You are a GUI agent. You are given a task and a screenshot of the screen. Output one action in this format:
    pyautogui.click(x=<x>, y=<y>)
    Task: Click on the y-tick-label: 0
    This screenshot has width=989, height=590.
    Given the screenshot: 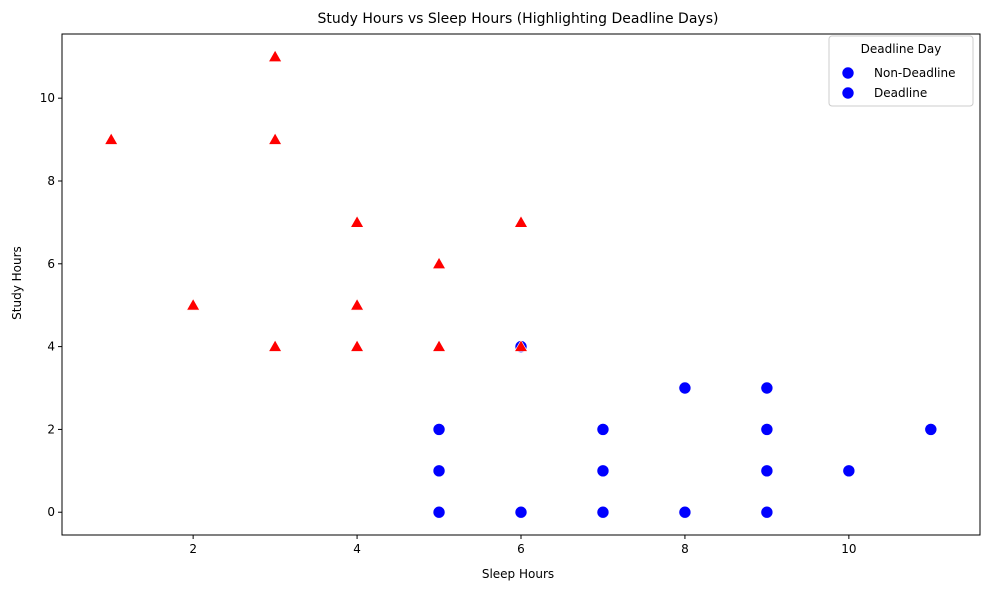 What is the action you would take?
    pyautogui.click(x=51, y=512)
    